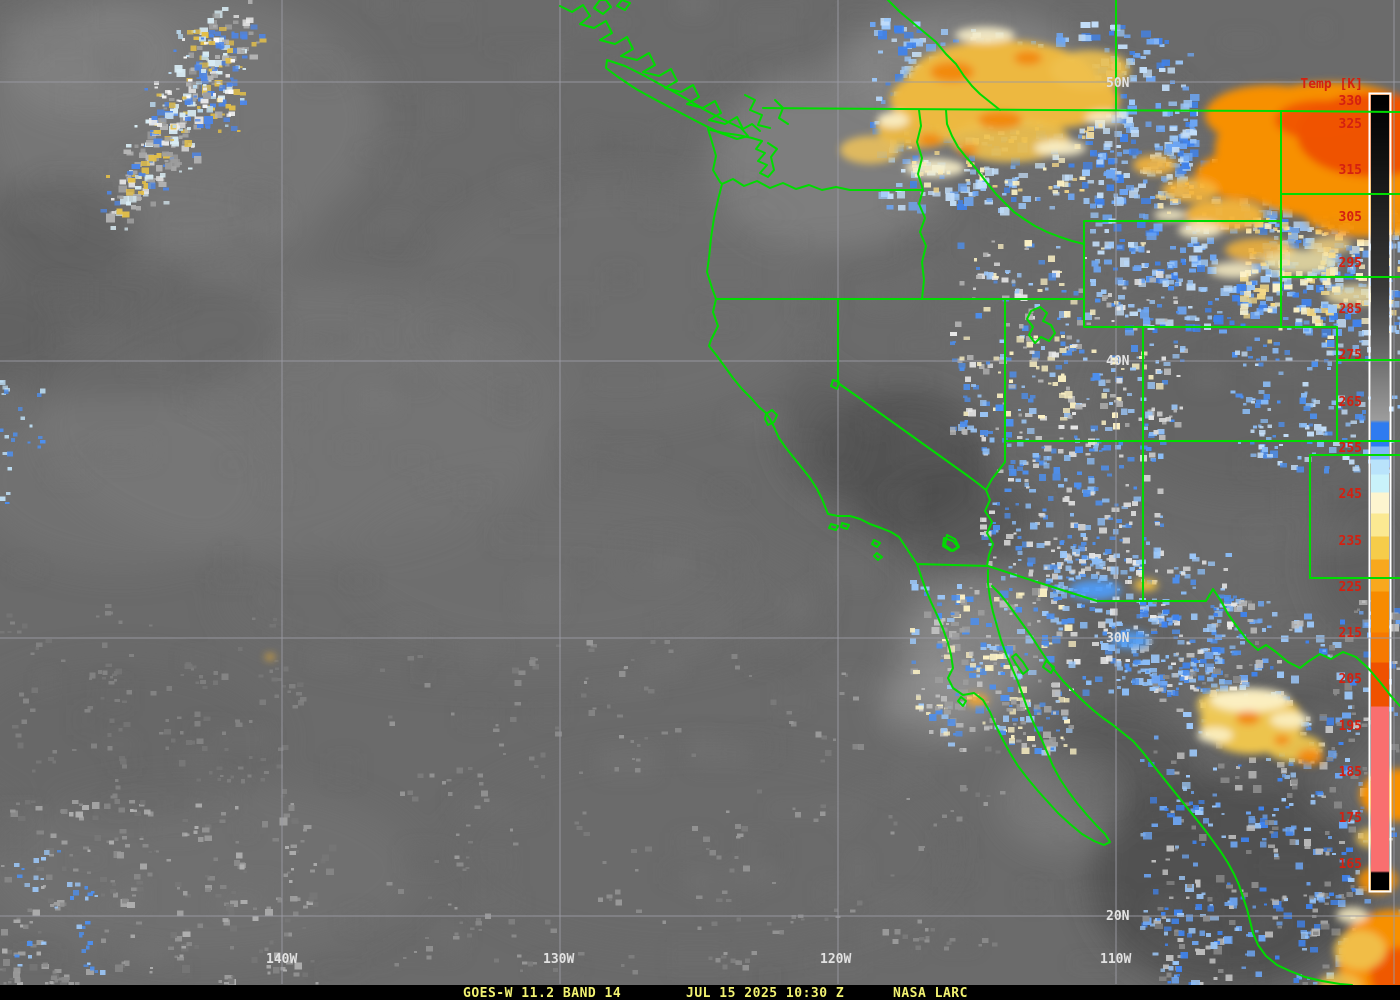 The width and height of the screenshot is (1400, 1000). What do you see at coordinates (1350, 448) in the screenshot?
I see `colorbar-tick-255: 255` at bounding box center [1350, 448].